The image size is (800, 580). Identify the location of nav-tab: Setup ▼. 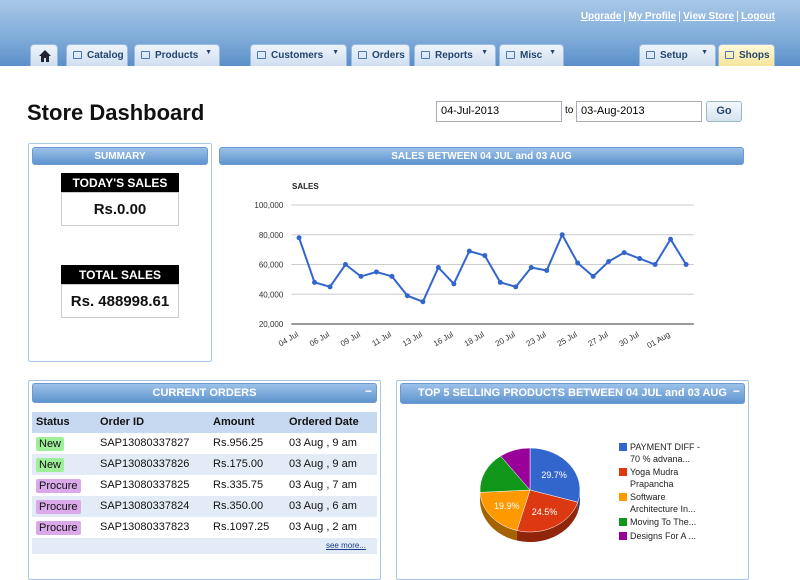
(677, 55).